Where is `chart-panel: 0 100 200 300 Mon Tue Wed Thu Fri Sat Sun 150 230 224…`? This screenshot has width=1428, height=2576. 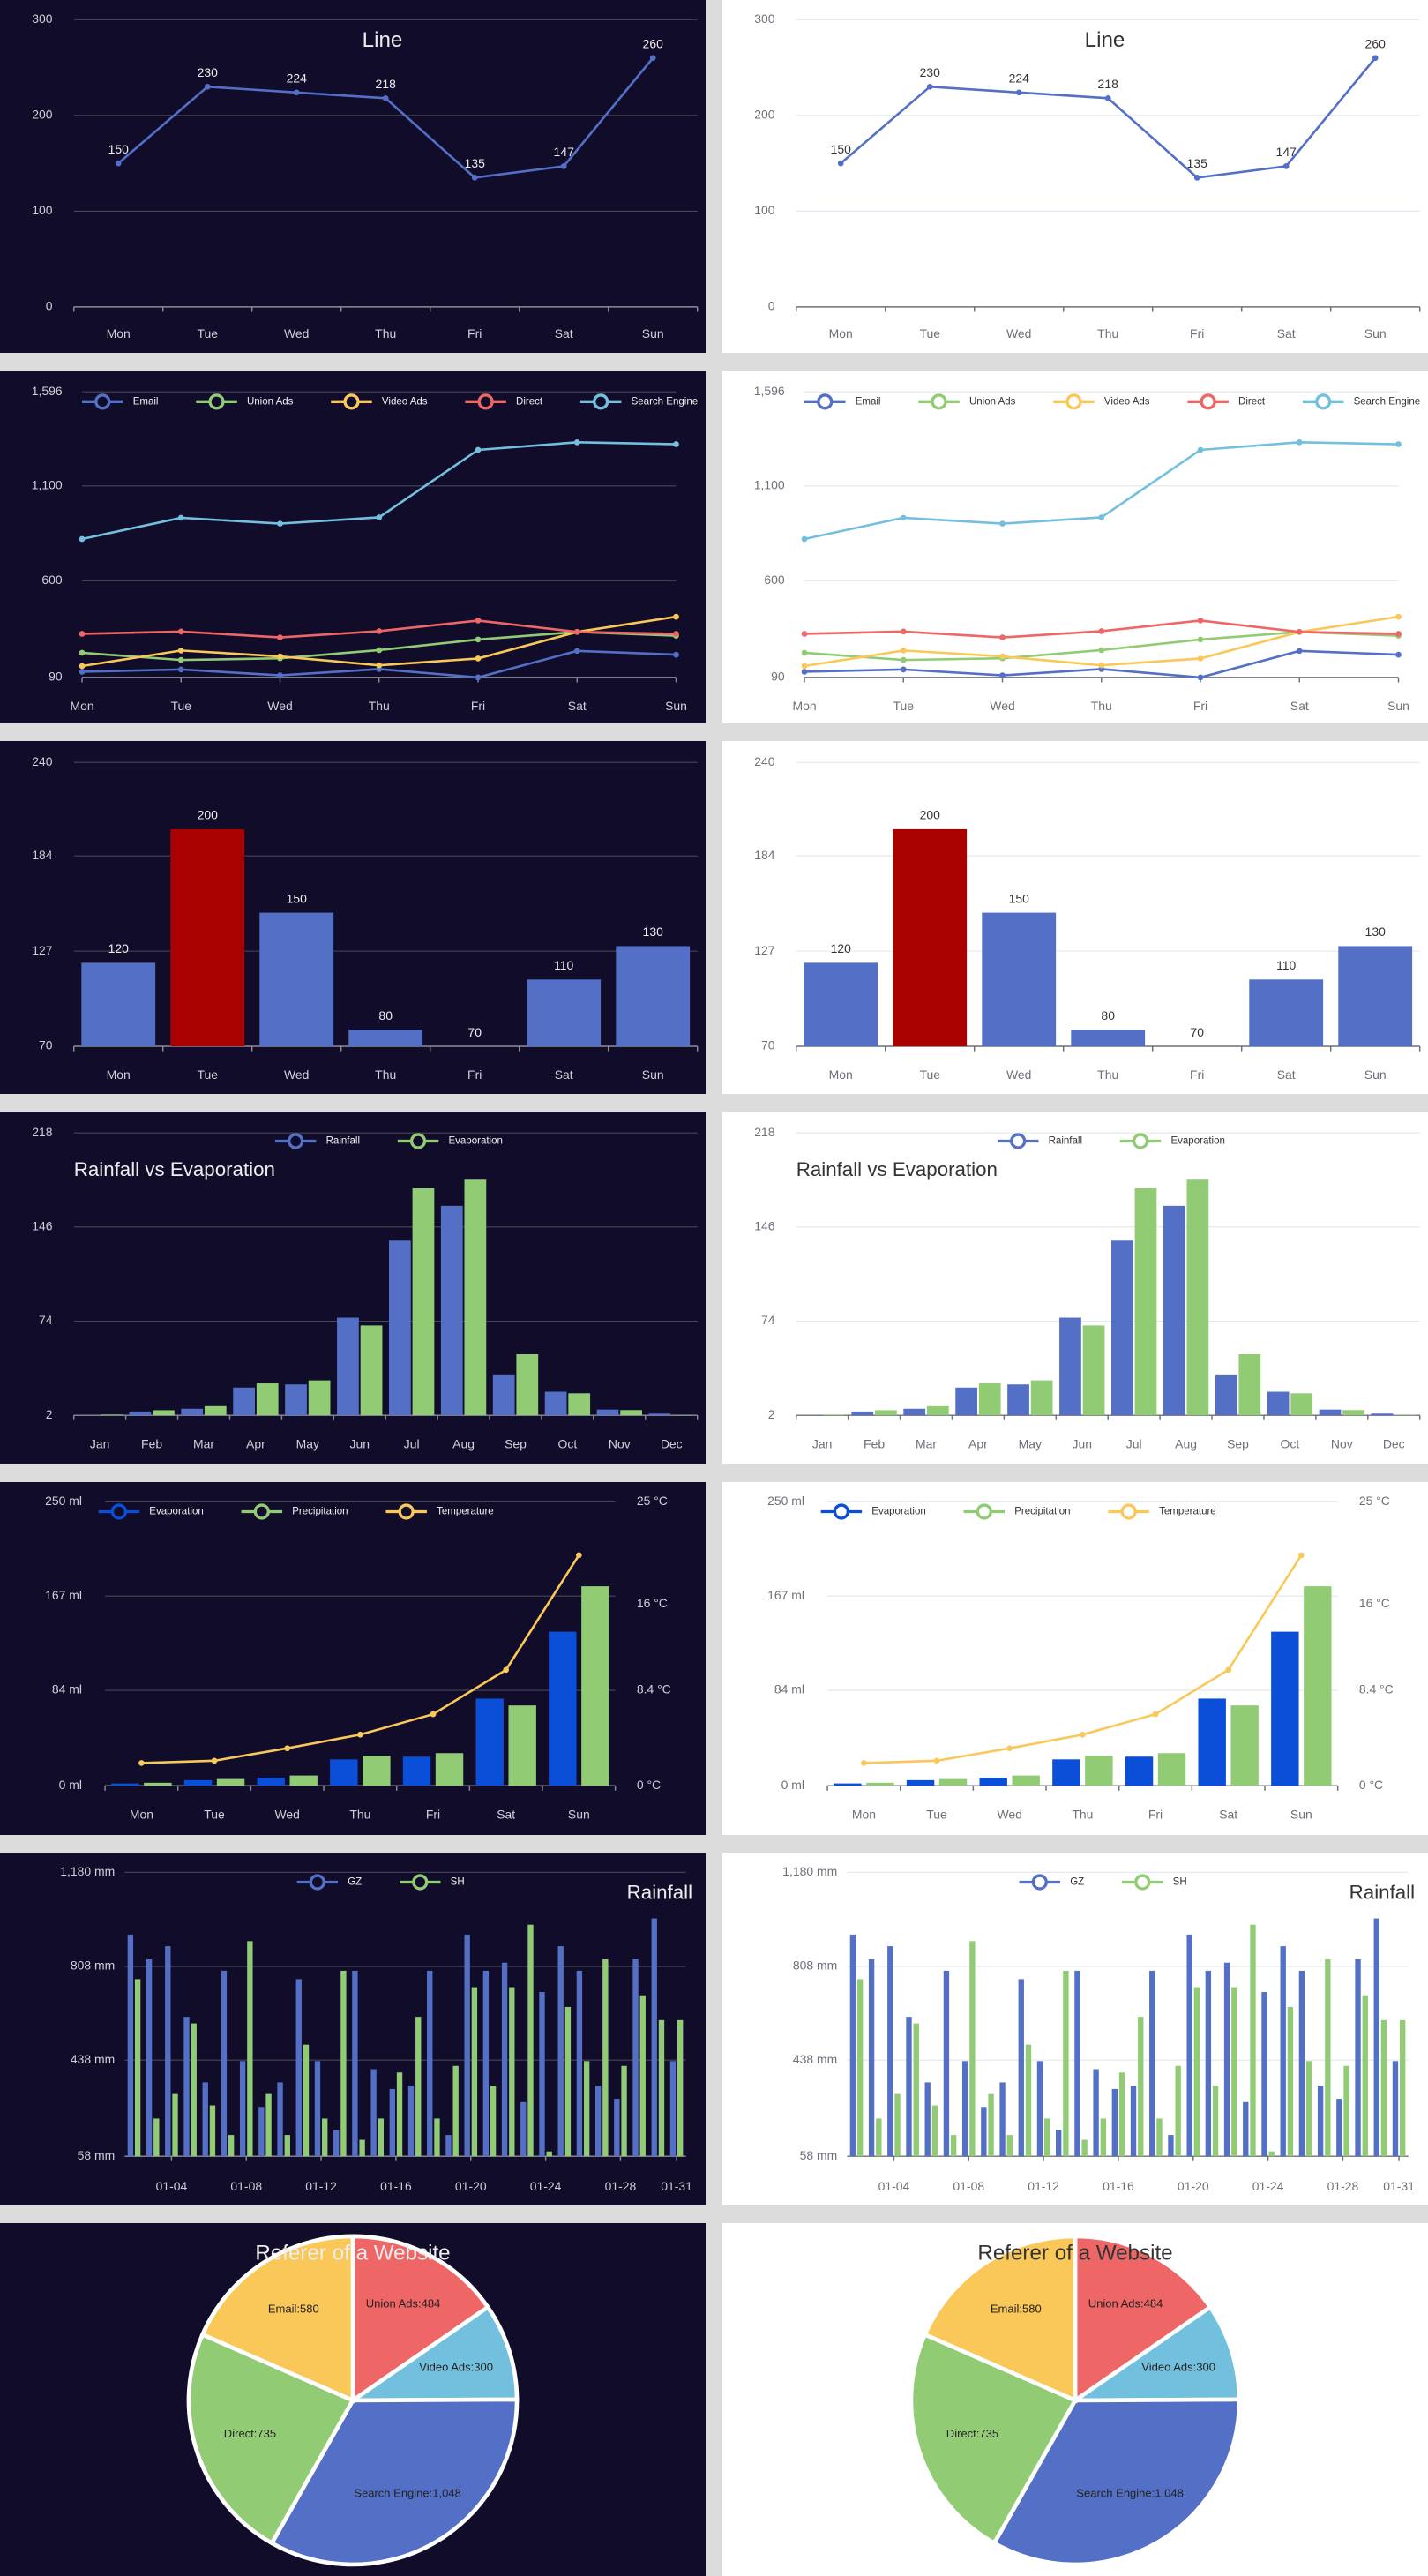 chart-panel: 0 100 200 300 Mon Tue Wed Thu Fri Sat Sun 150 230 224… is located at coordinates (353, 177).